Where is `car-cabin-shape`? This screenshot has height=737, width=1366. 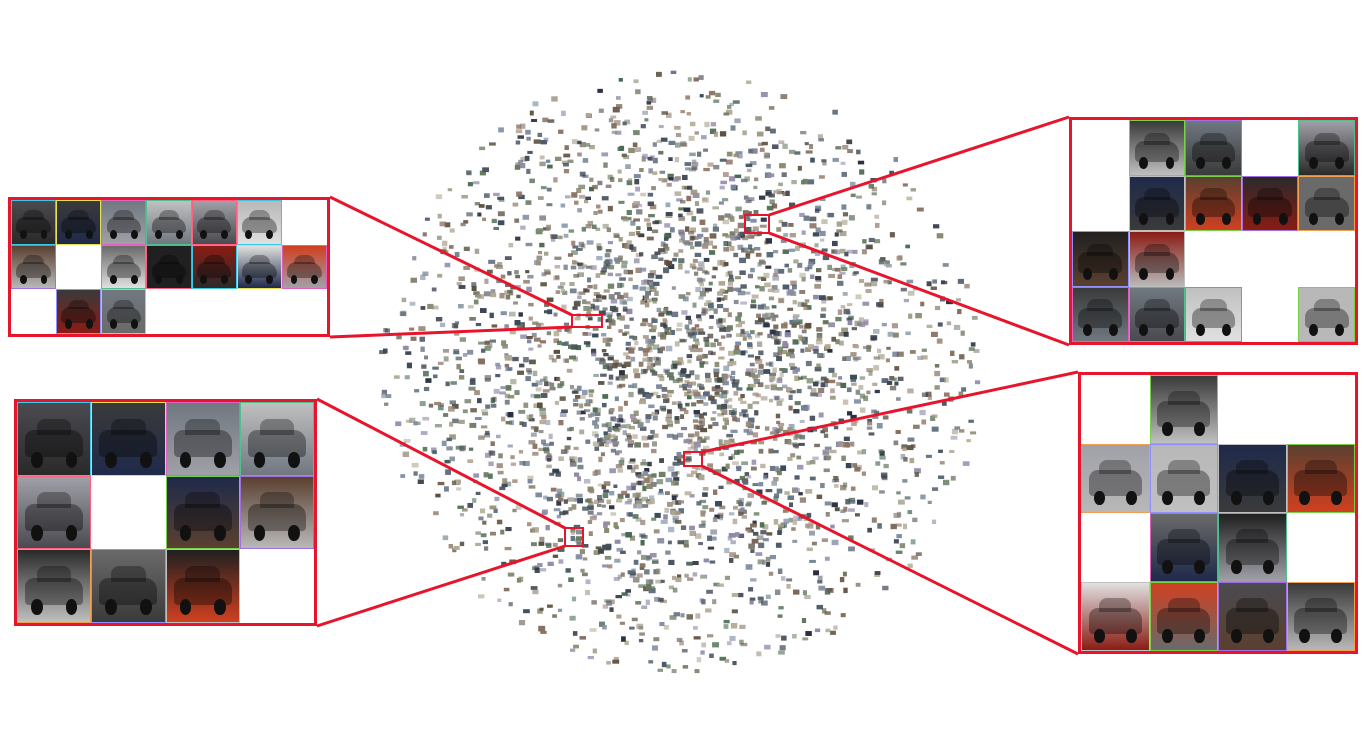
car-cabin-shape is located at coordinates (259, 260).